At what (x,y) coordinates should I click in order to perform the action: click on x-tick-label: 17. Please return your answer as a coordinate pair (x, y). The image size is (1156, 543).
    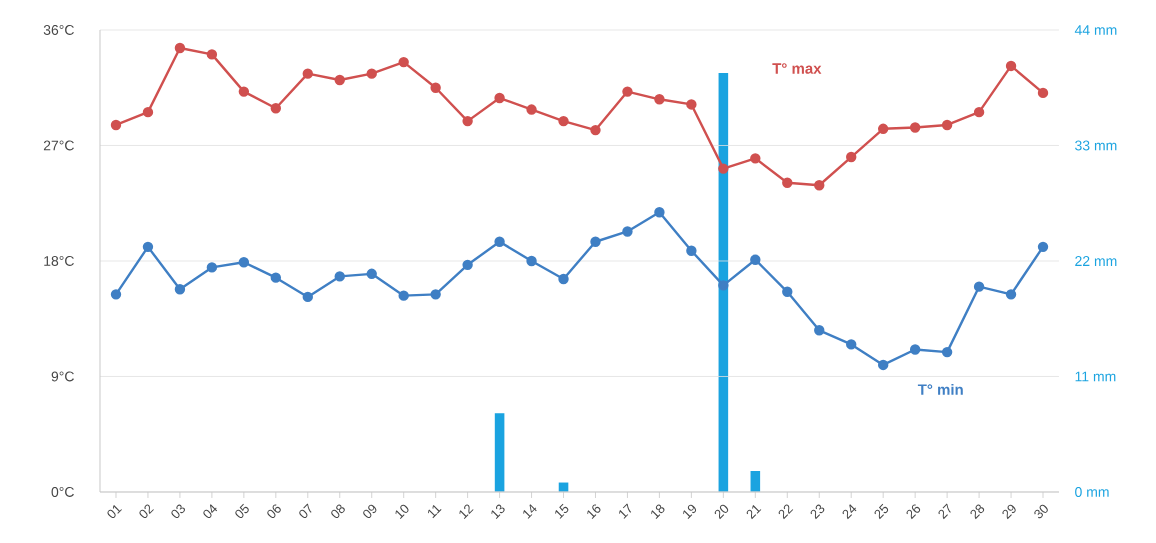
    Looking at the image, I should click on (625, 511).